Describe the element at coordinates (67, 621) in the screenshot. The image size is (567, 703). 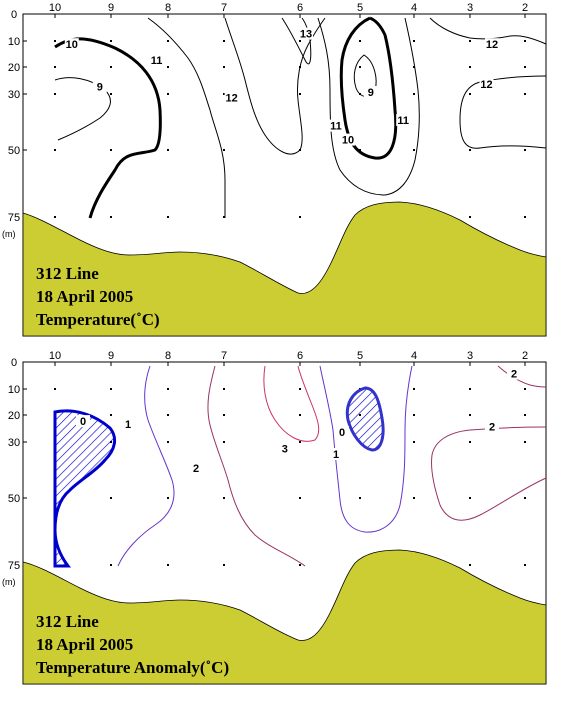
I see `caption-line-1: 312 Line` at that location.